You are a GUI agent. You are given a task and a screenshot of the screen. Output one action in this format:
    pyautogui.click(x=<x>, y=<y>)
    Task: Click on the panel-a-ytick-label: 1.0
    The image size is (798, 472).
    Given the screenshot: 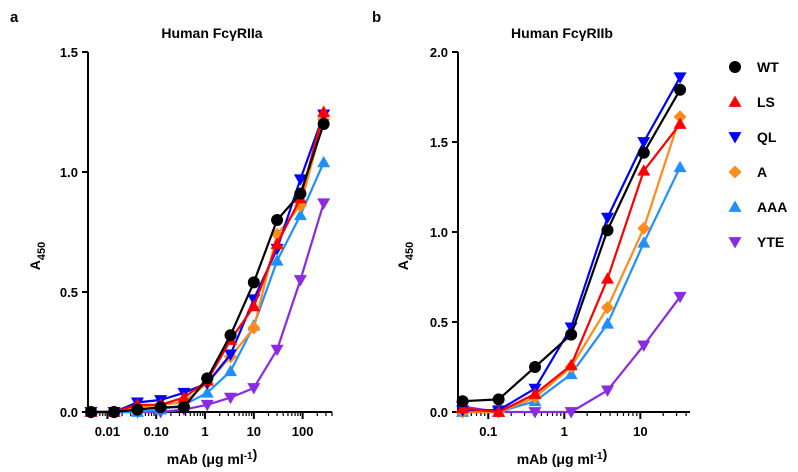 What is the action you would take?
    pyautogui.click(x=69, y=172)
    